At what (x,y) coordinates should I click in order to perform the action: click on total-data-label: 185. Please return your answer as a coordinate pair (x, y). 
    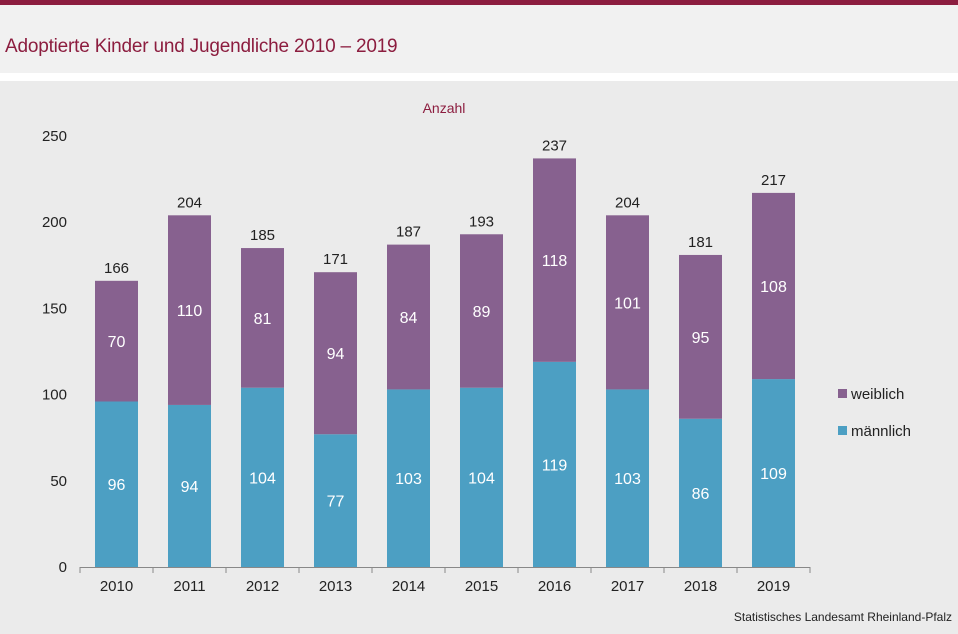
    Looking at the image, I should click on (262, 235).